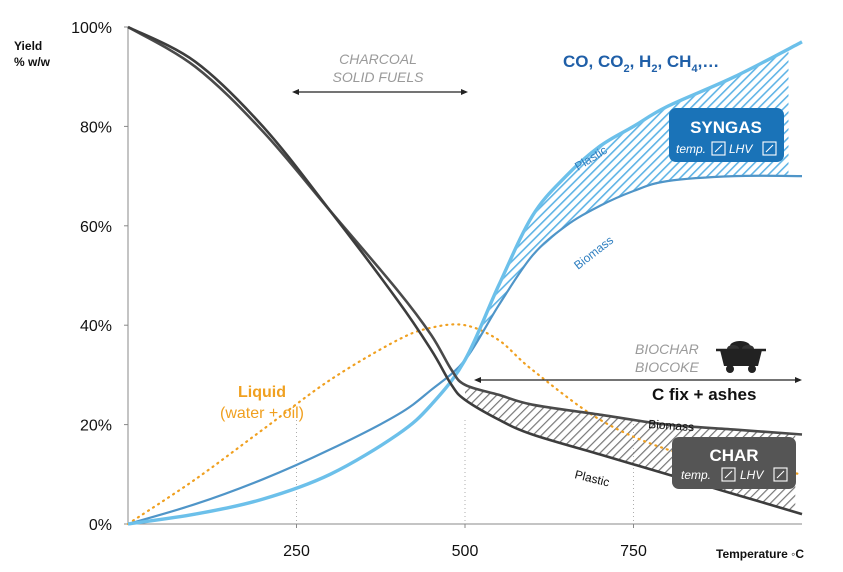  What do you see at coordinates (96, 227) in the screenshot?
I see `y-tick-label: 60%` at bounding box center [96, 227].